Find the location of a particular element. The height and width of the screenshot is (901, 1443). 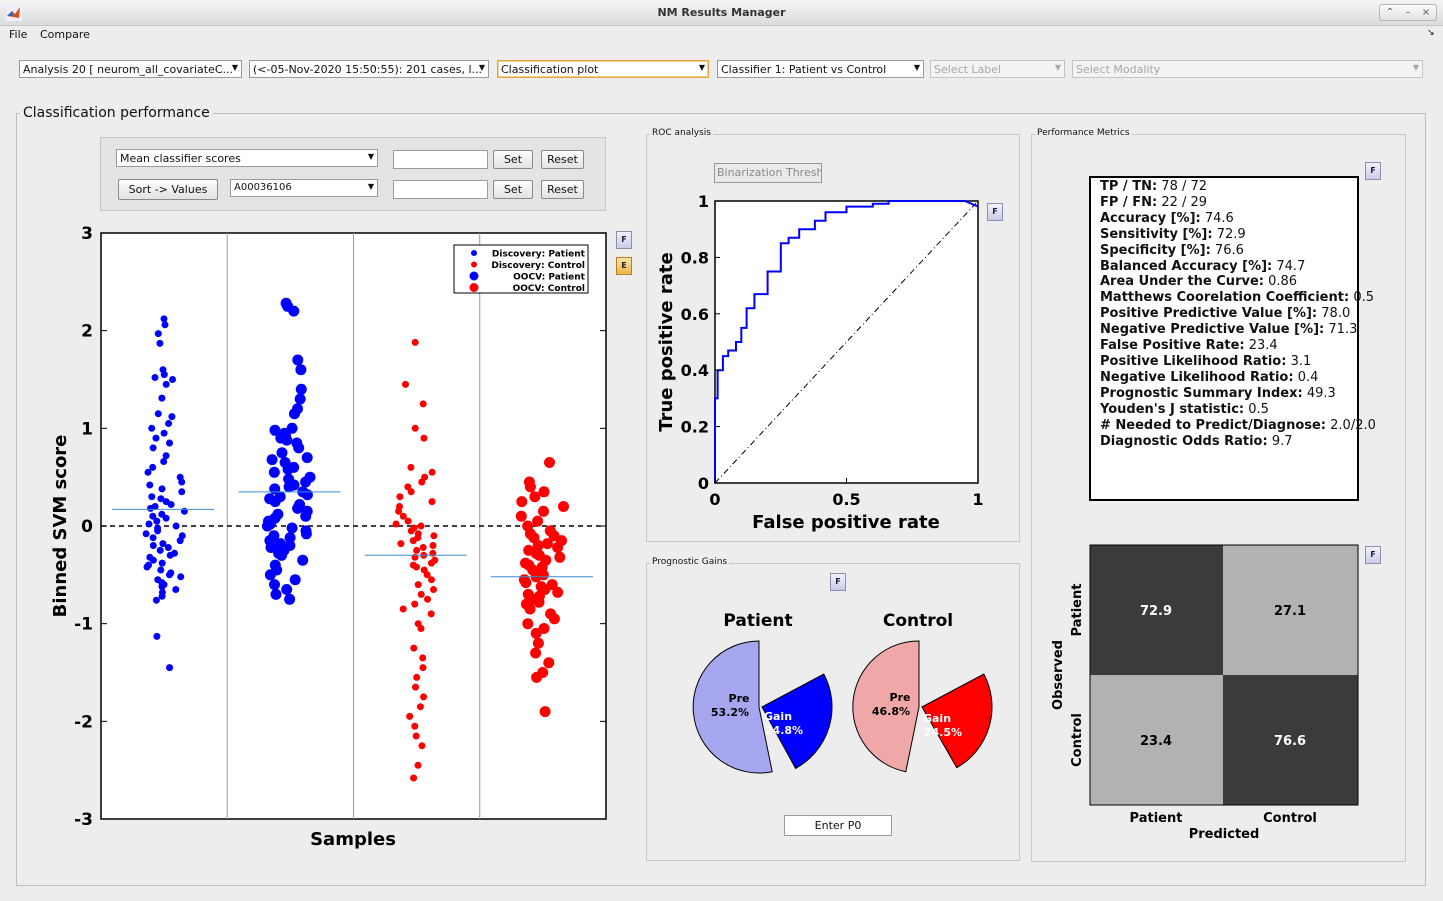

export-data-button: E is located at coordinates (624, 266).